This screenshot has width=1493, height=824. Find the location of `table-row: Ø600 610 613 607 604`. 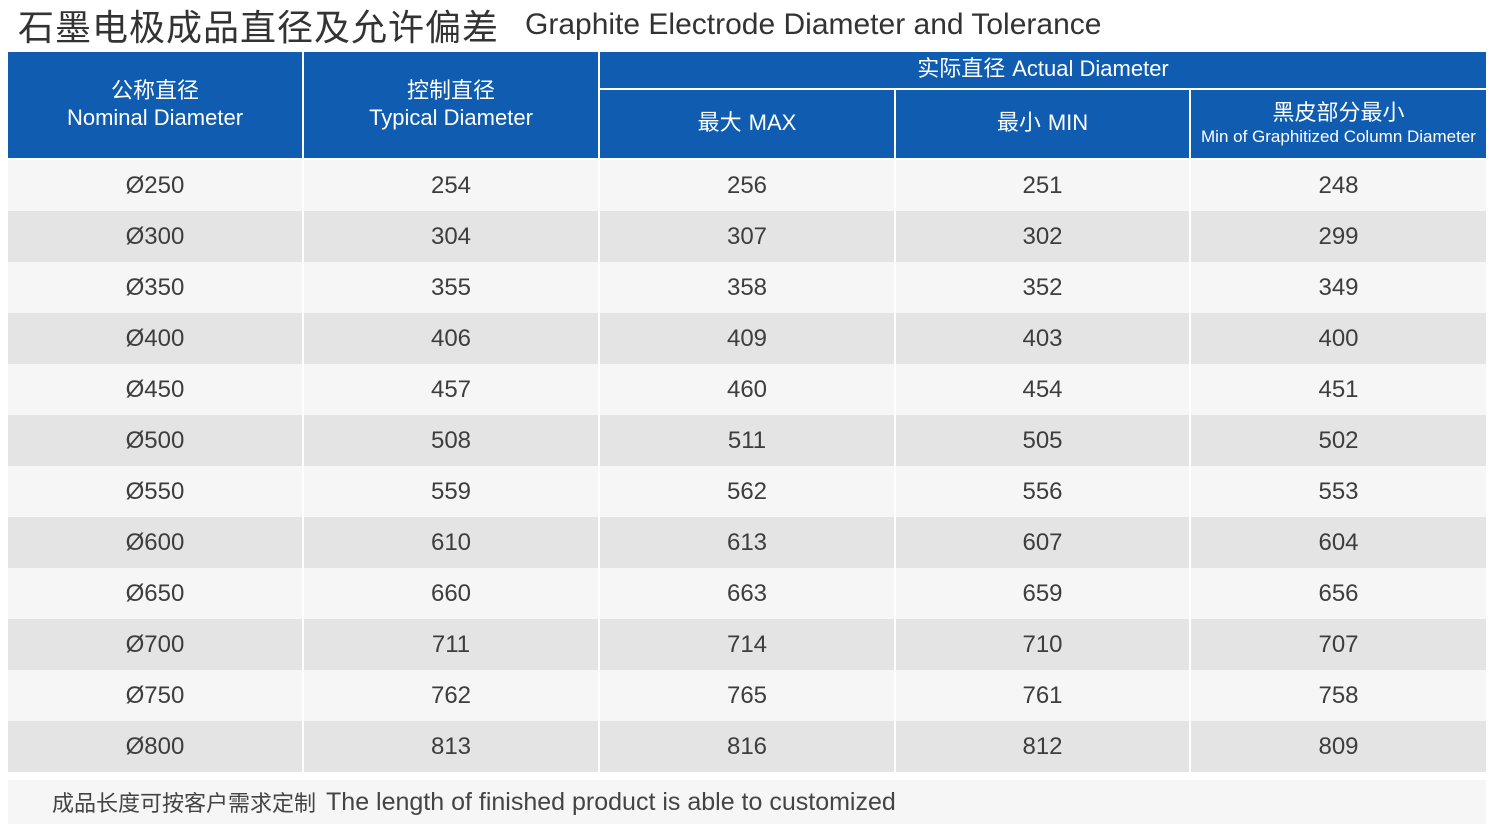

table-row: Ø600 610 613 607 604 is located at coordinates (747, 542).